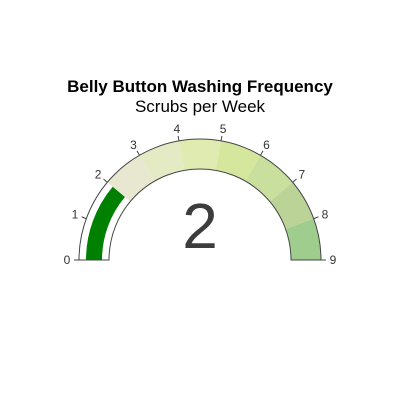 The width and height of the screenshot is (400, 400). I want to click on chart-title: Belly Button Washing Frequency, so click(200, 86).